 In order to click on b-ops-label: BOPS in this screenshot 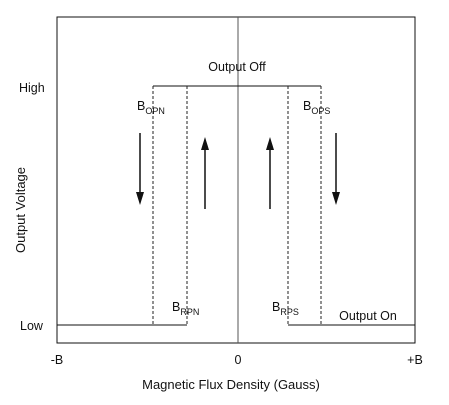, I will do `click(316, 107)`.